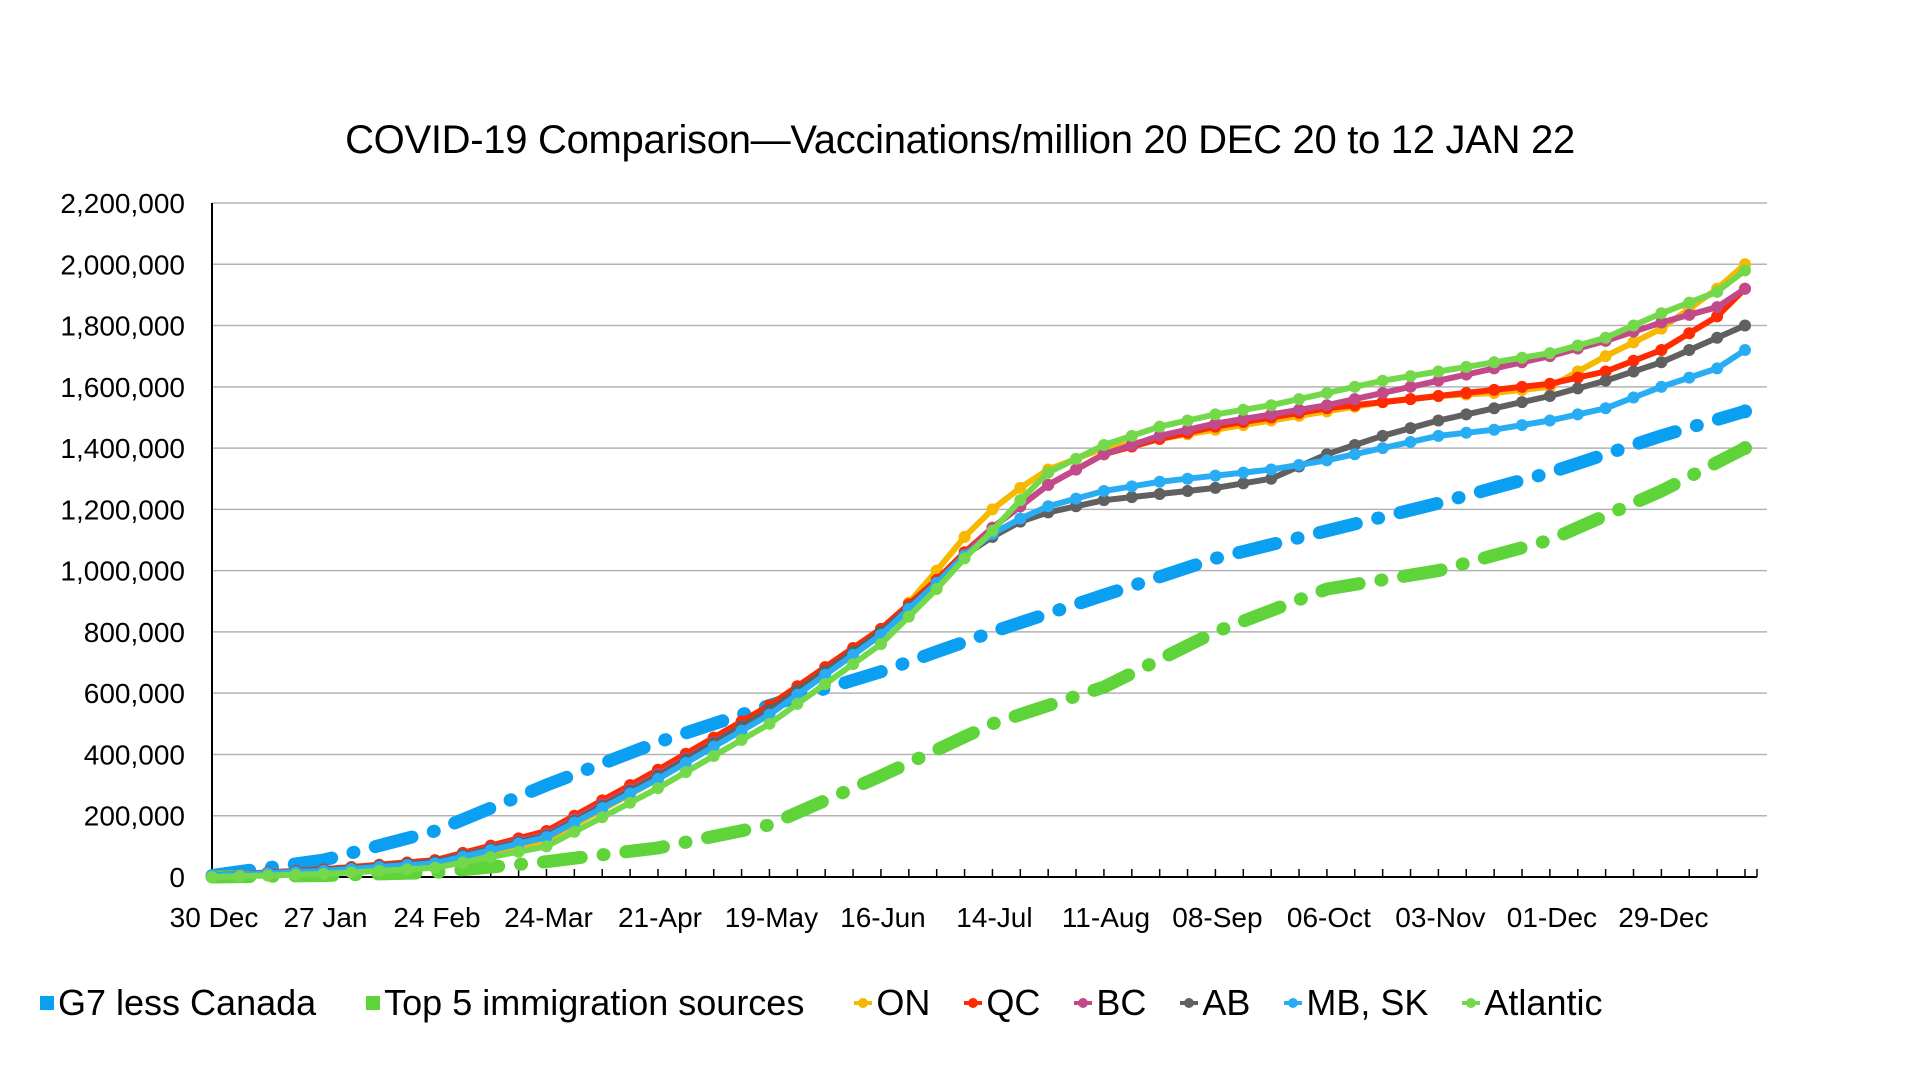 This screenshot has height=1080, width=1920. What do you see at coordinates (548, 917) in the screenshot?
I see `x-tick-label: 24-Mar` at bounding box center [548, 917].